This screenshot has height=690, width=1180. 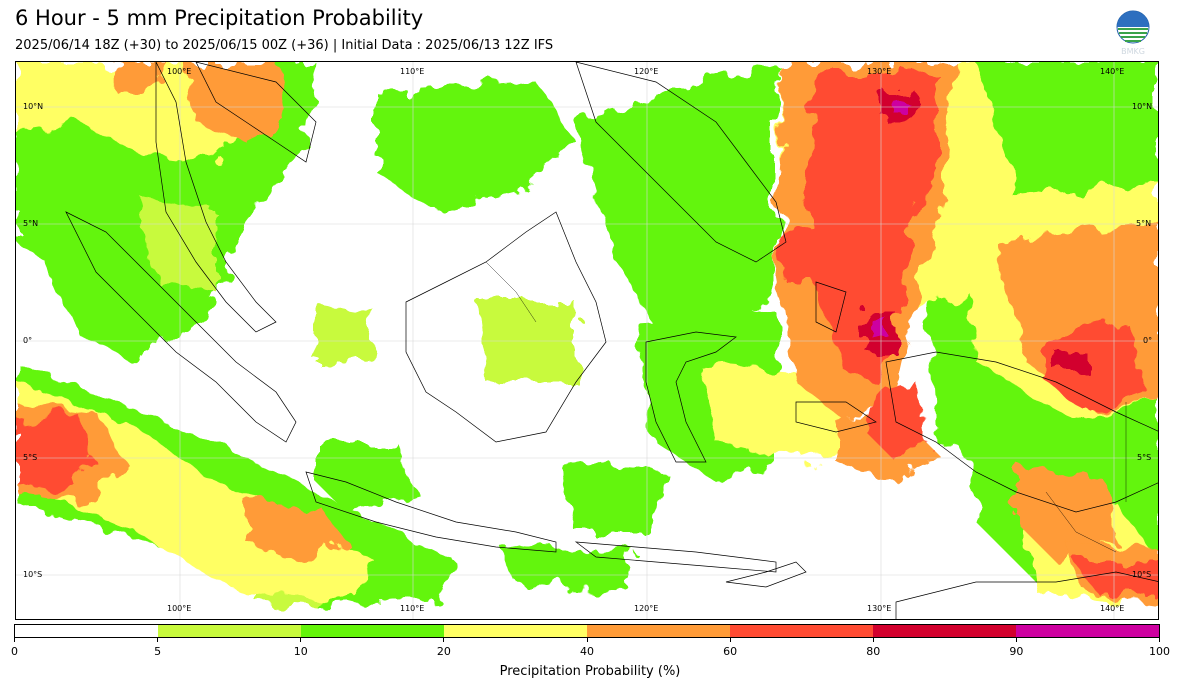 What do you see at coordinates (219, 18) in the screenshot?
I see `page-title: 6 Hour - 5 mm Precipitation Probability` at bounding box center [219, 18].